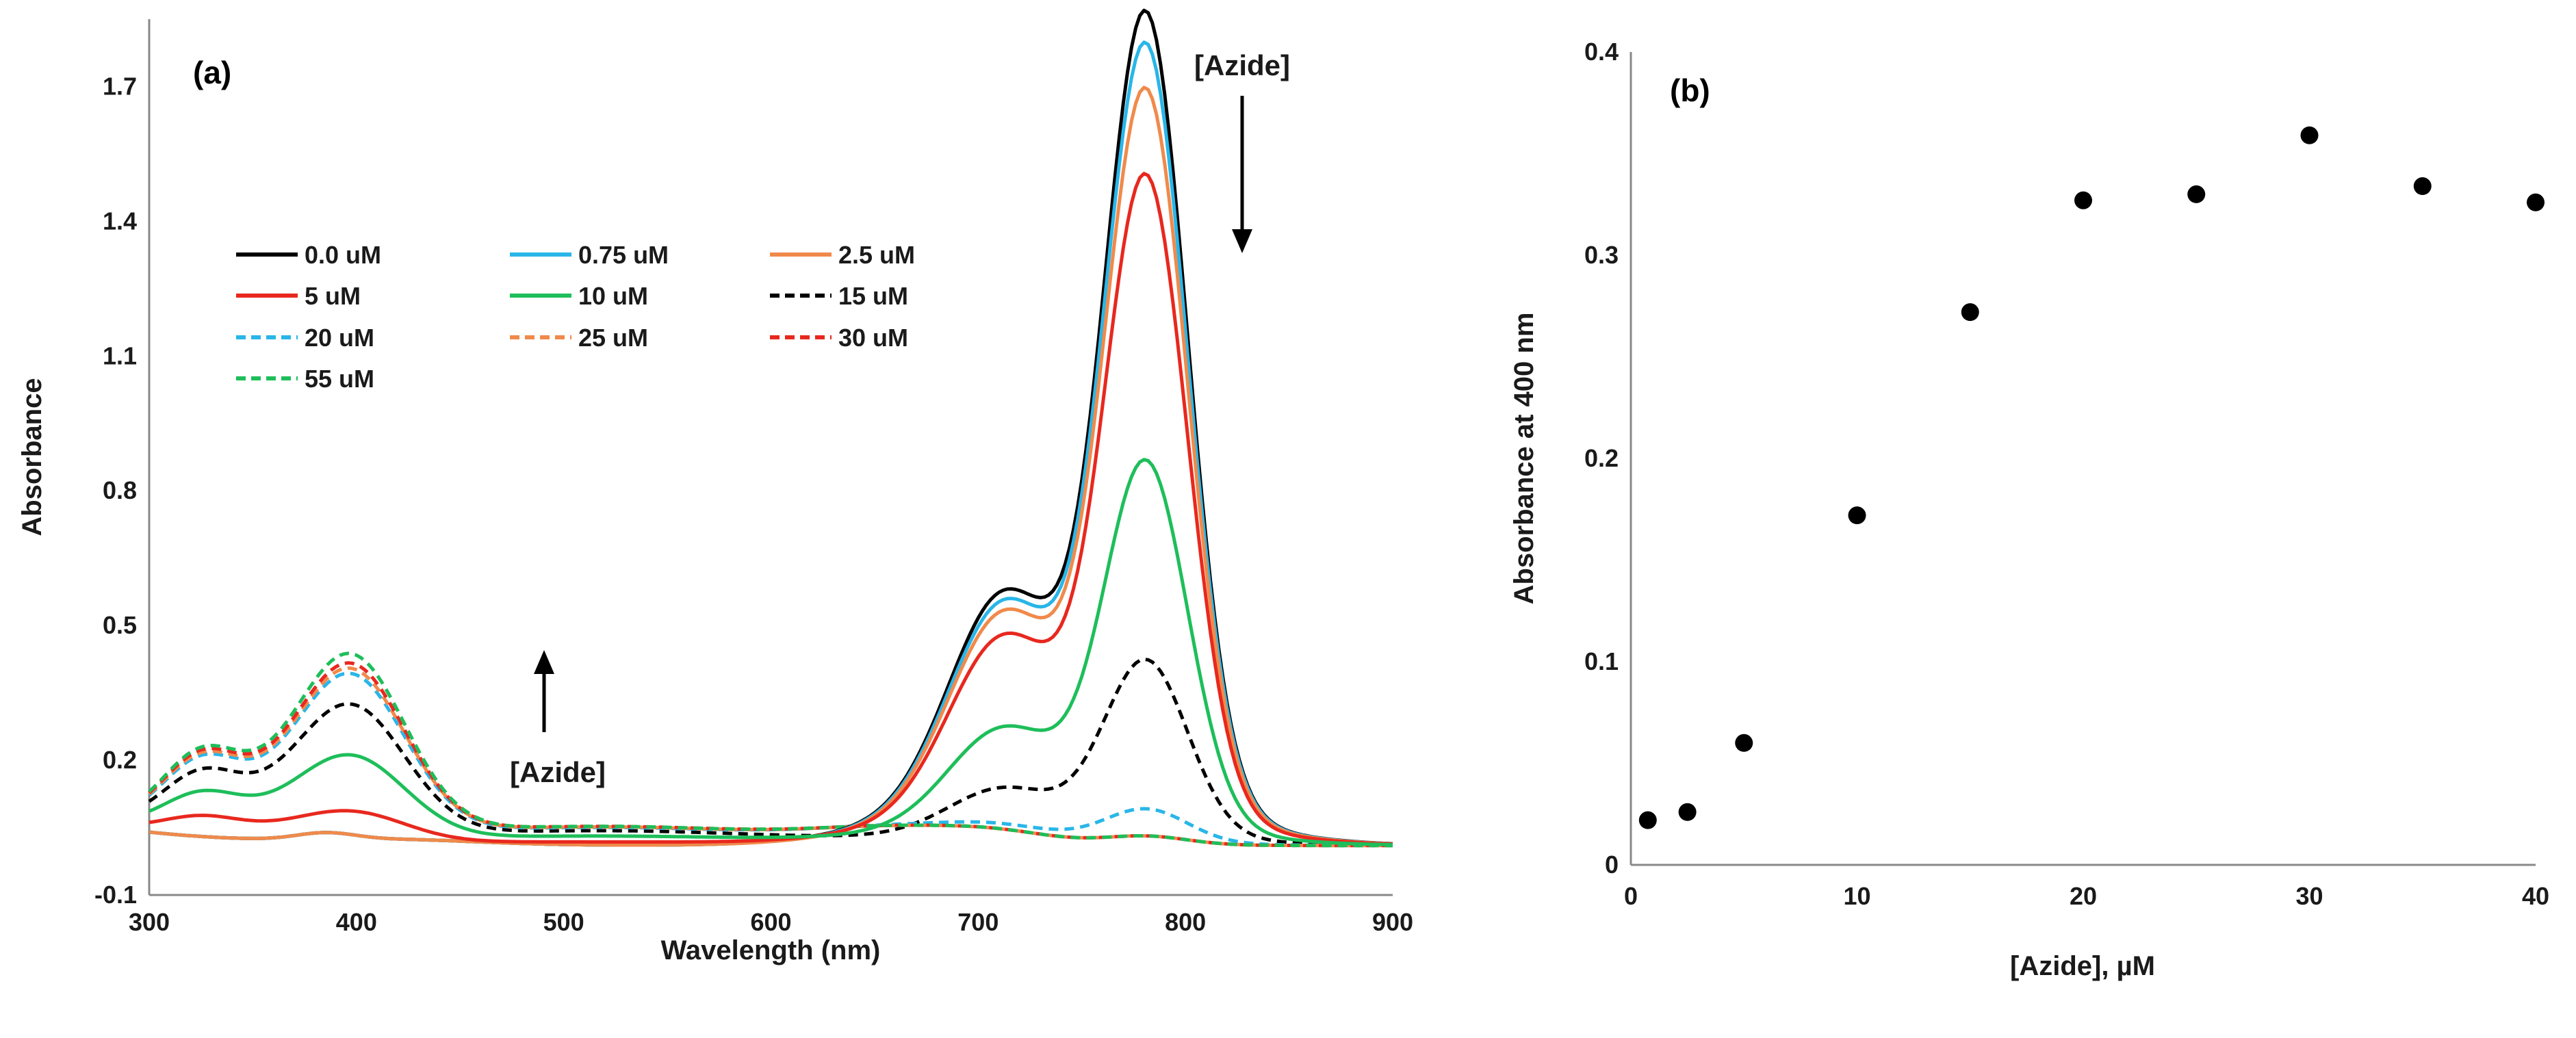  What do you see at coordinates (1185, 922) in the screenshot?
I see `panel-a-x-tick-label: 800` at bounding box center [1185, 922].